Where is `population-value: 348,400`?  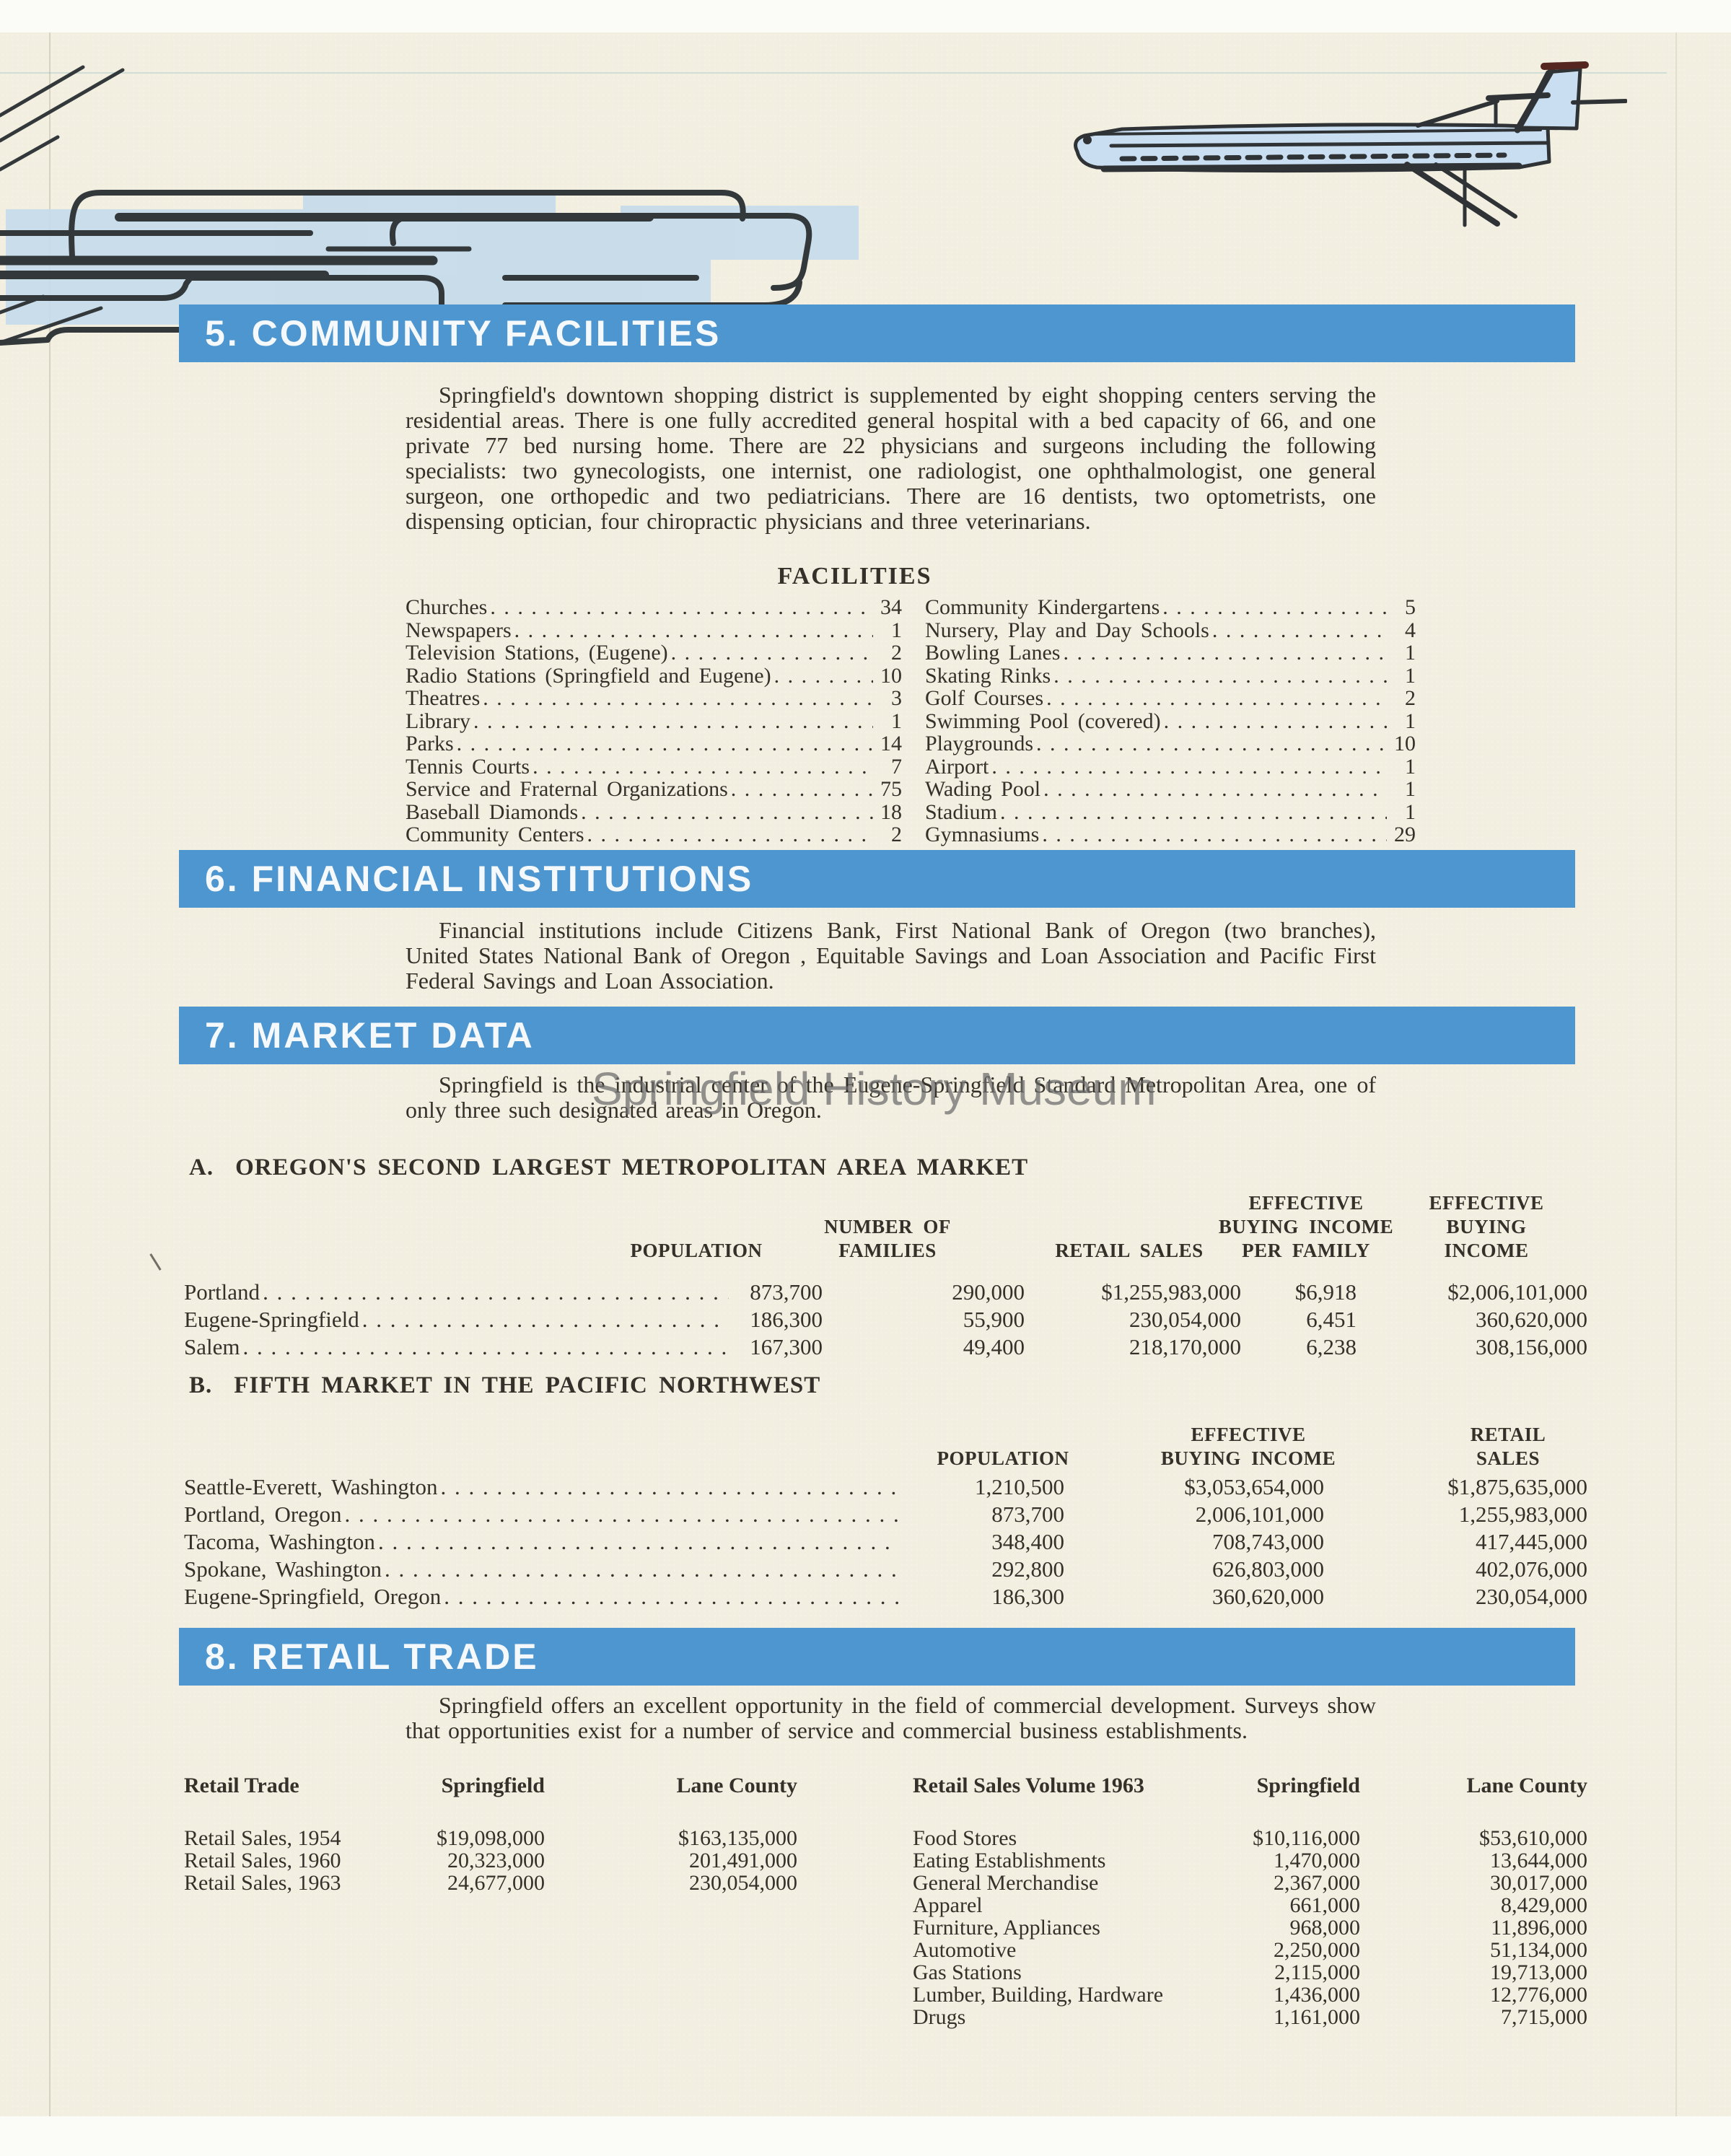
population-value: 348,400 is located at coordinates (1027, 1542).